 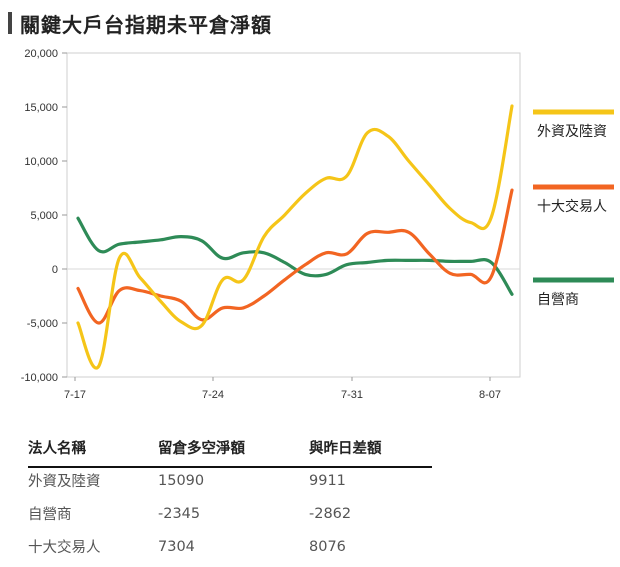 What do you see at coordinates (327, 480) in the screenshot?
I see `cell-daily-change: 9911` at bounding box center [327, 480].